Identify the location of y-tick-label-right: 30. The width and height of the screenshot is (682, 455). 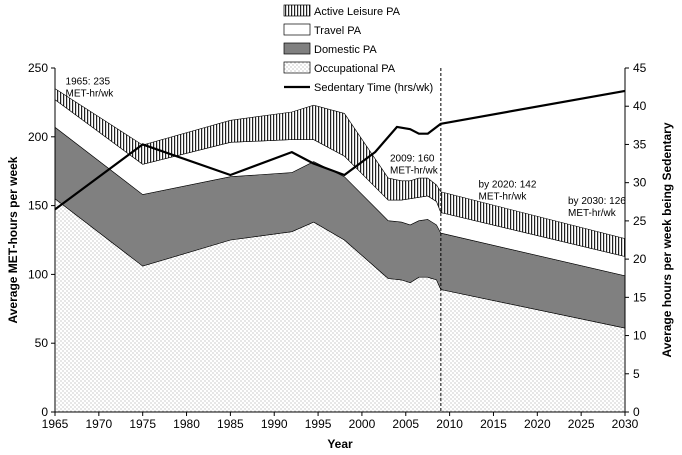
(640, 183).